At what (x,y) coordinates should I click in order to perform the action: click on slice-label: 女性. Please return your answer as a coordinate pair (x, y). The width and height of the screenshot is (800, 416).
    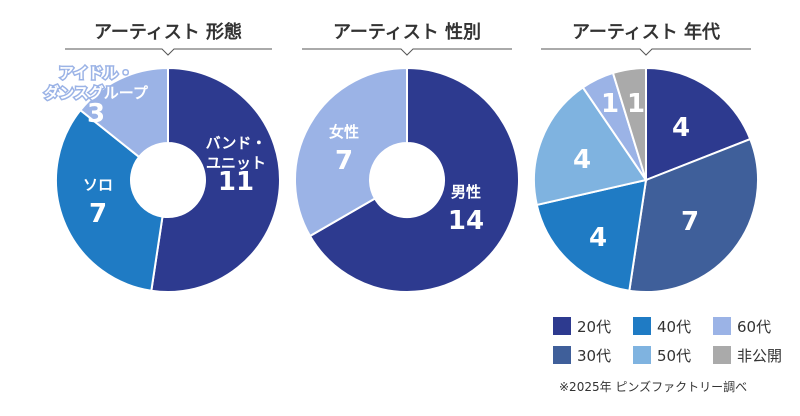
    Looking at the image, I should click on (344, 132).